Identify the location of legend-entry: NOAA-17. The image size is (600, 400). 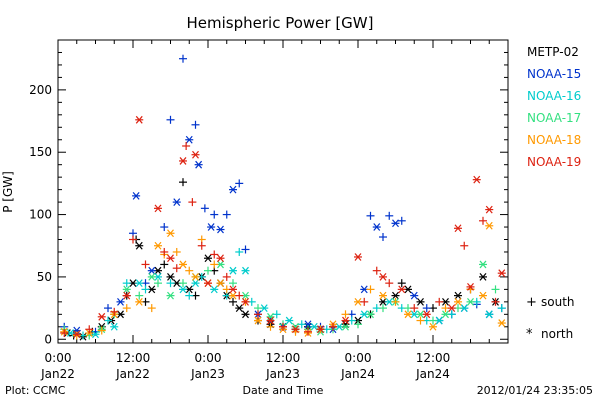
(554, 118).